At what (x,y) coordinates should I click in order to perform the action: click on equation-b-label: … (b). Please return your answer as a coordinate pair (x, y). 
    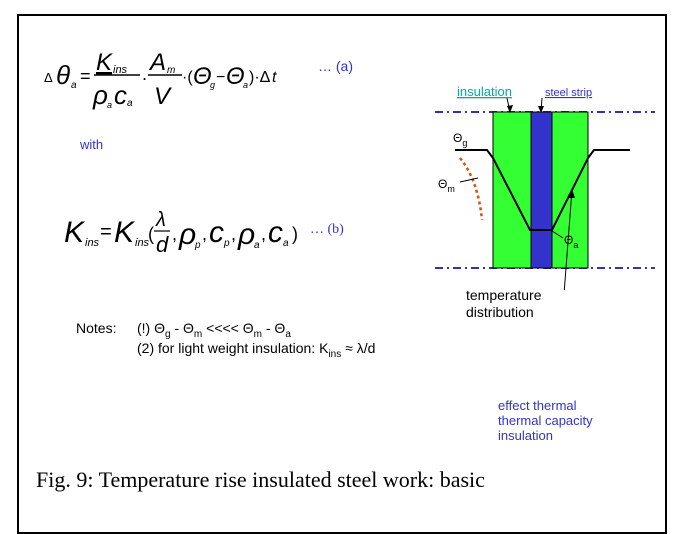
    Looking at the image, I should click on (327, 229).